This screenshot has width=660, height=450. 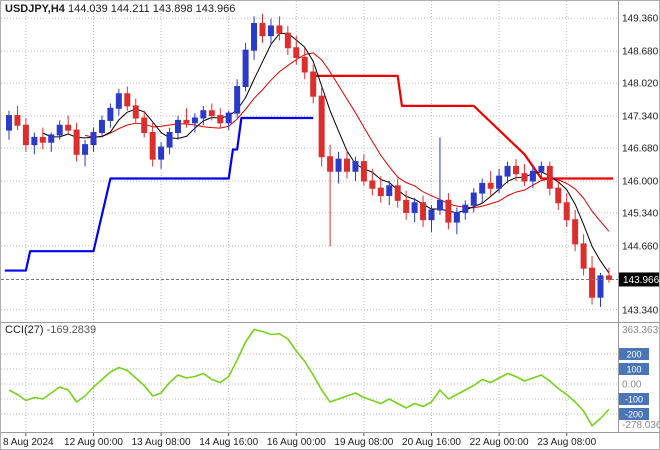 I want to click on trend-stop-line-red, so click(x=463, y=127).